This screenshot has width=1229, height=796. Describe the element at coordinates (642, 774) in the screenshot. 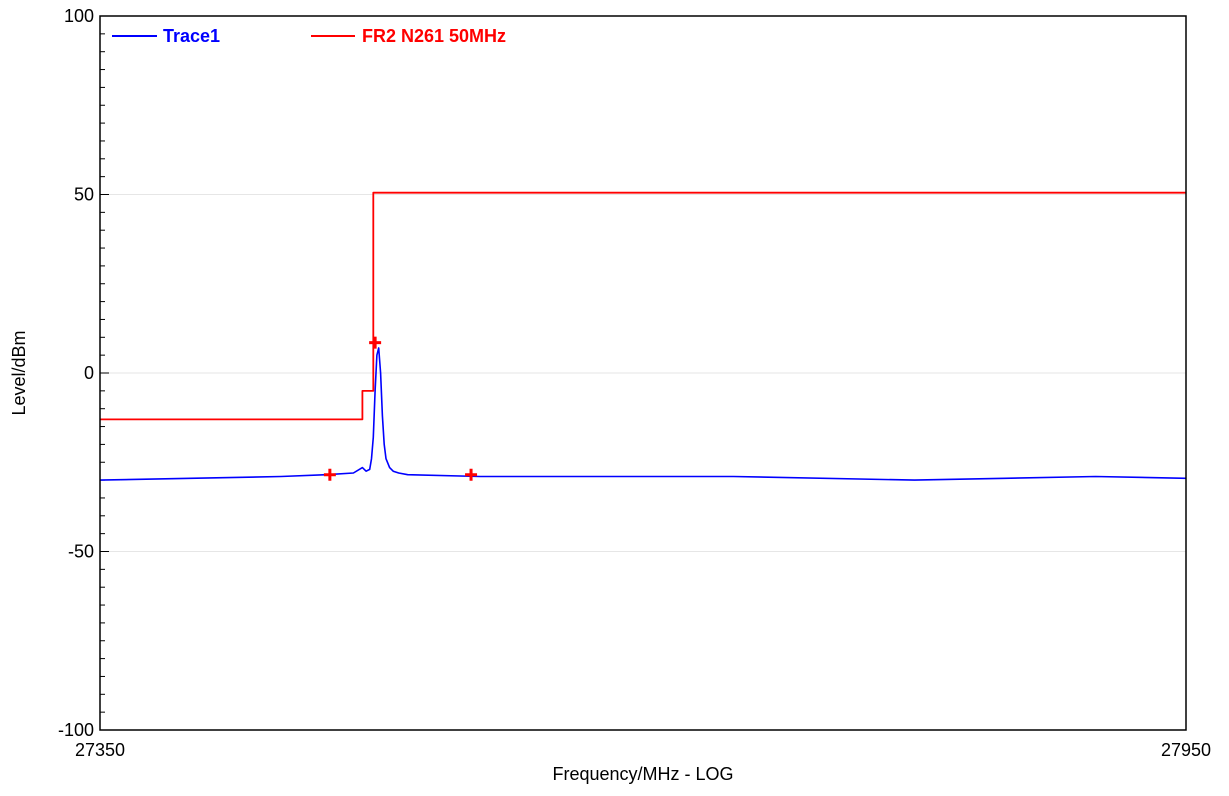

I see `x-axis-title: Frequency/MHz - LOG` at that location.